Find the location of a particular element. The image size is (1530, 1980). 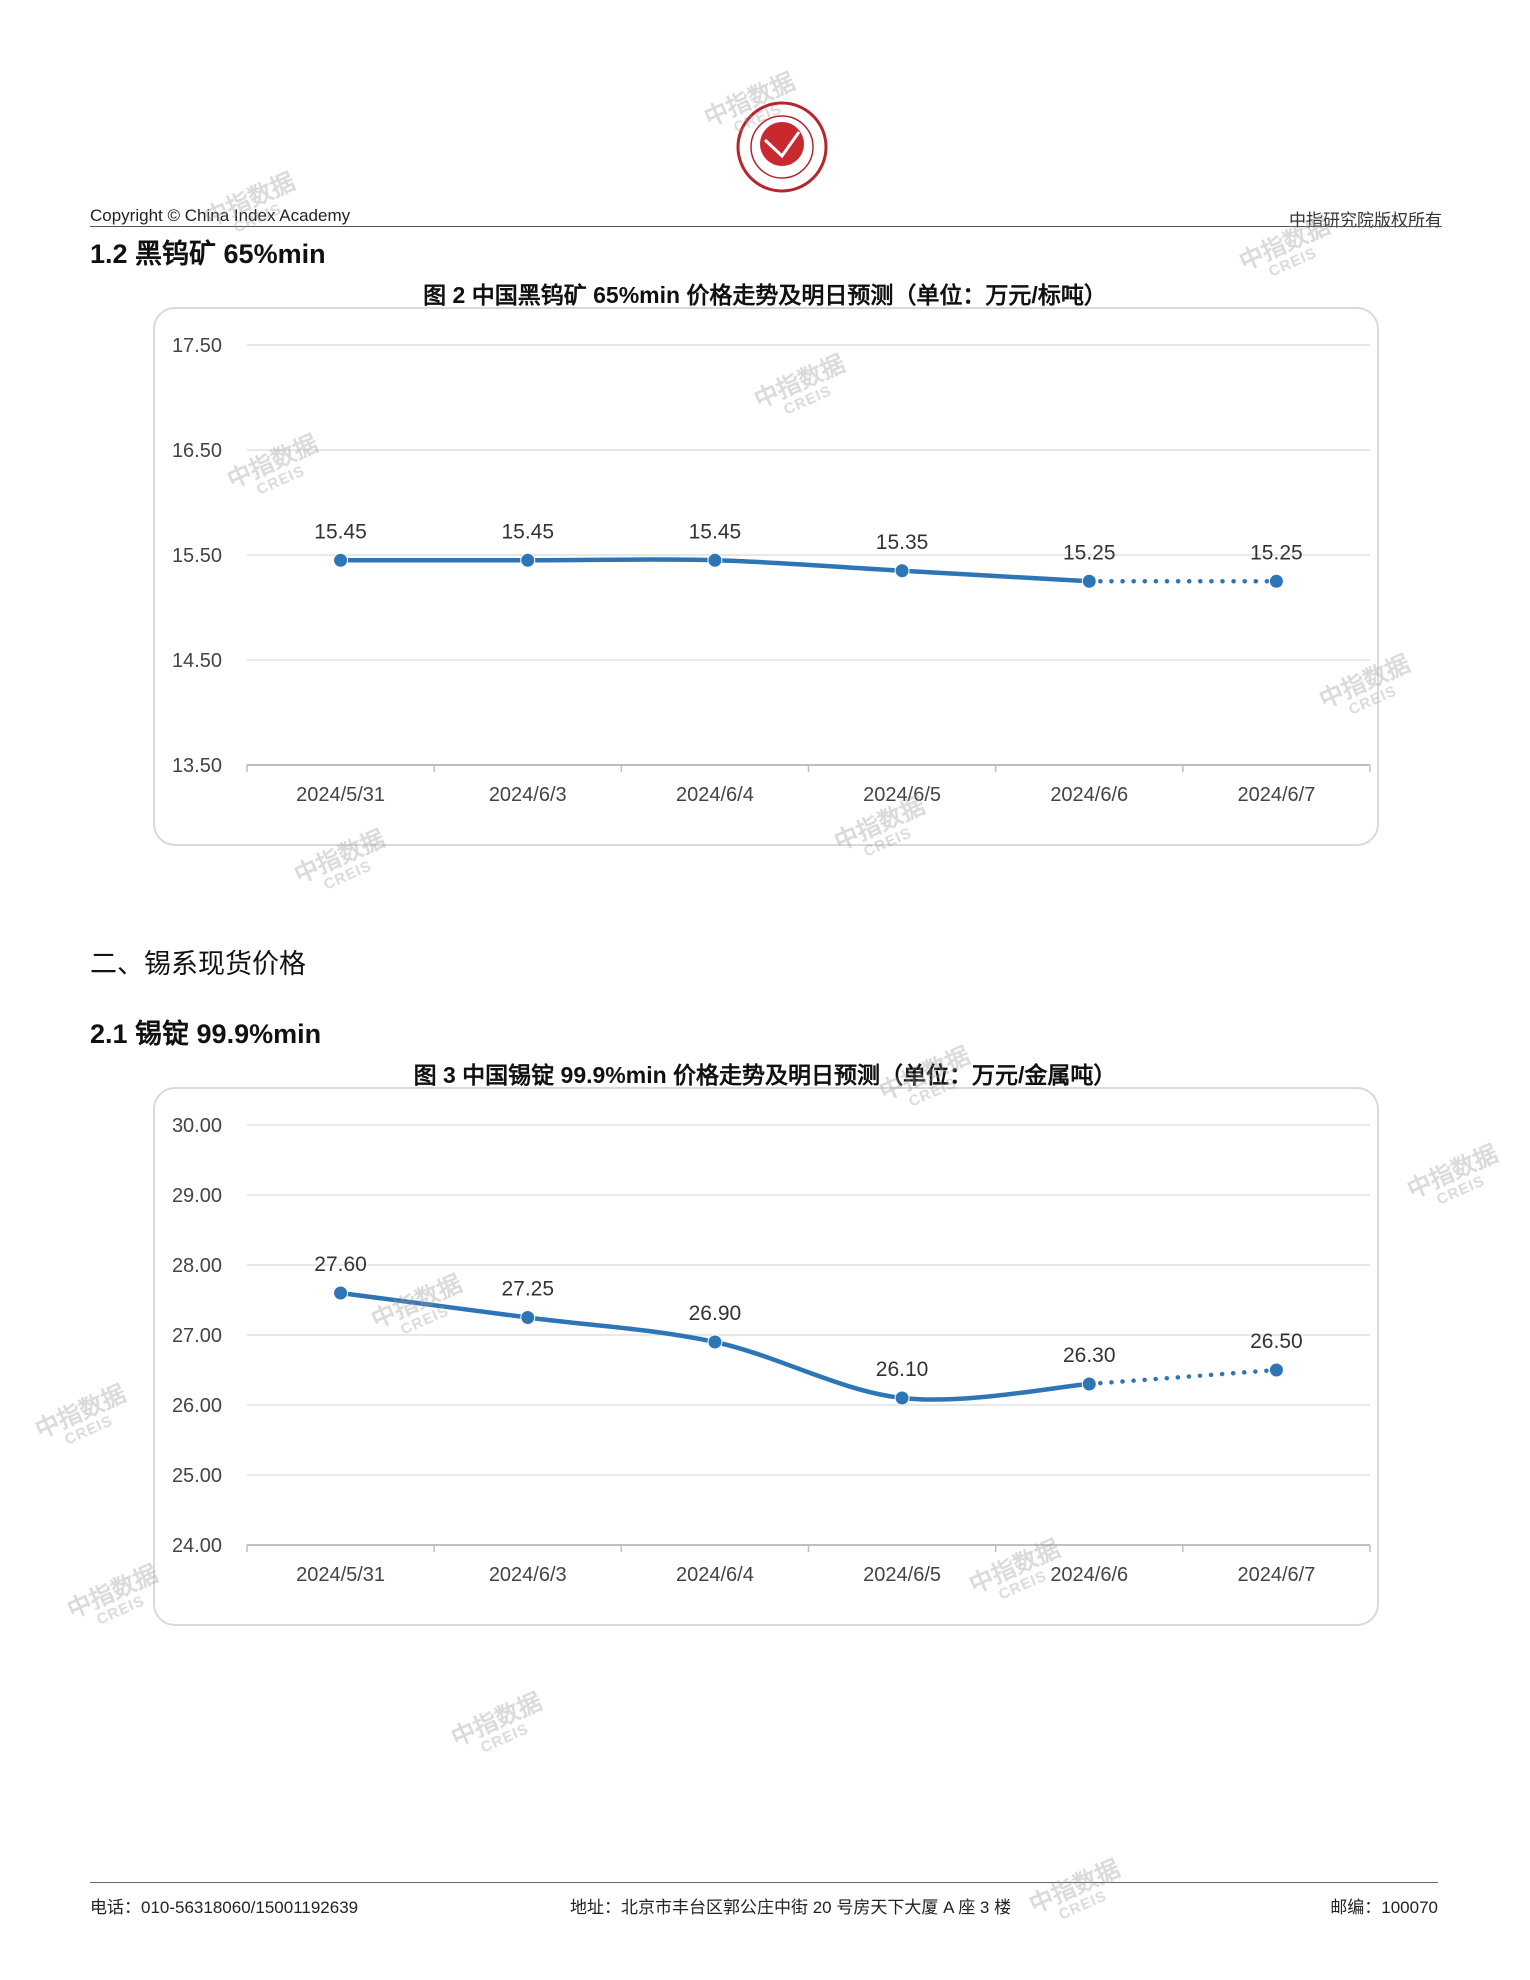

copyright-text: Copyright © China Index Academy is located at coordinates (220, 215).